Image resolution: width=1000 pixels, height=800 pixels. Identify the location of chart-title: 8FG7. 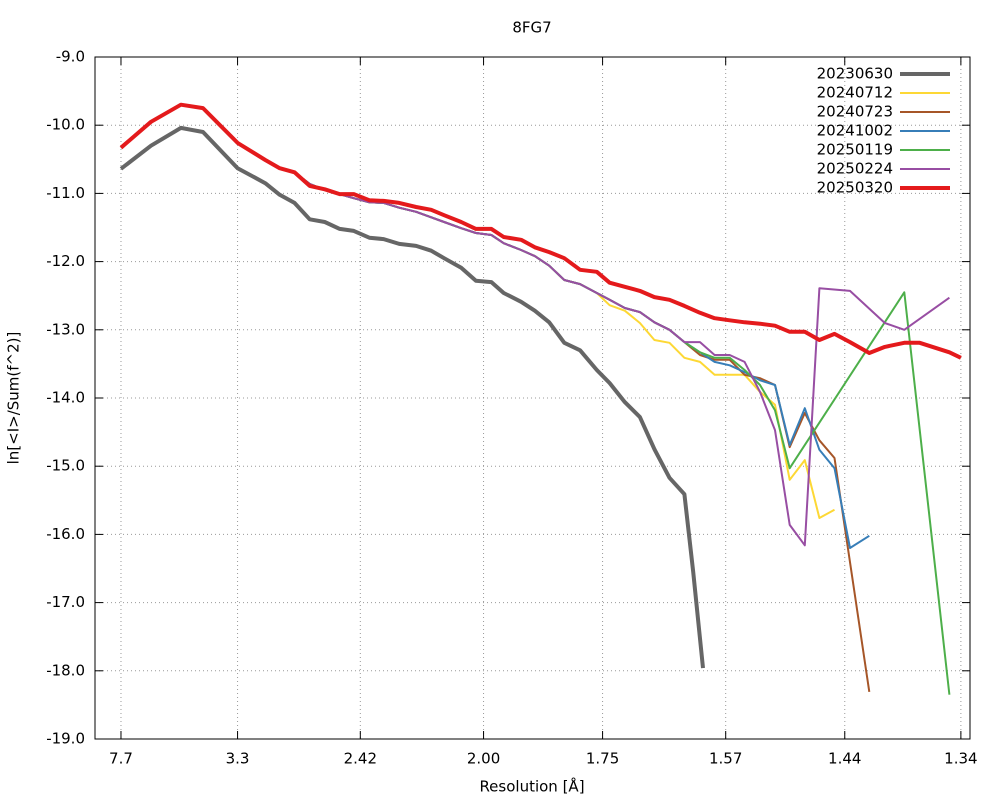
(531, 28).